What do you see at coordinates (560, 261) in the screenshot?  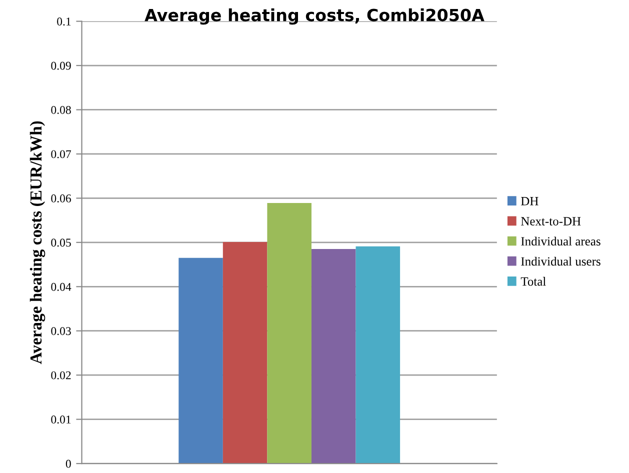 I see `legend-label: Individual users` at bounding box center [560, 261].